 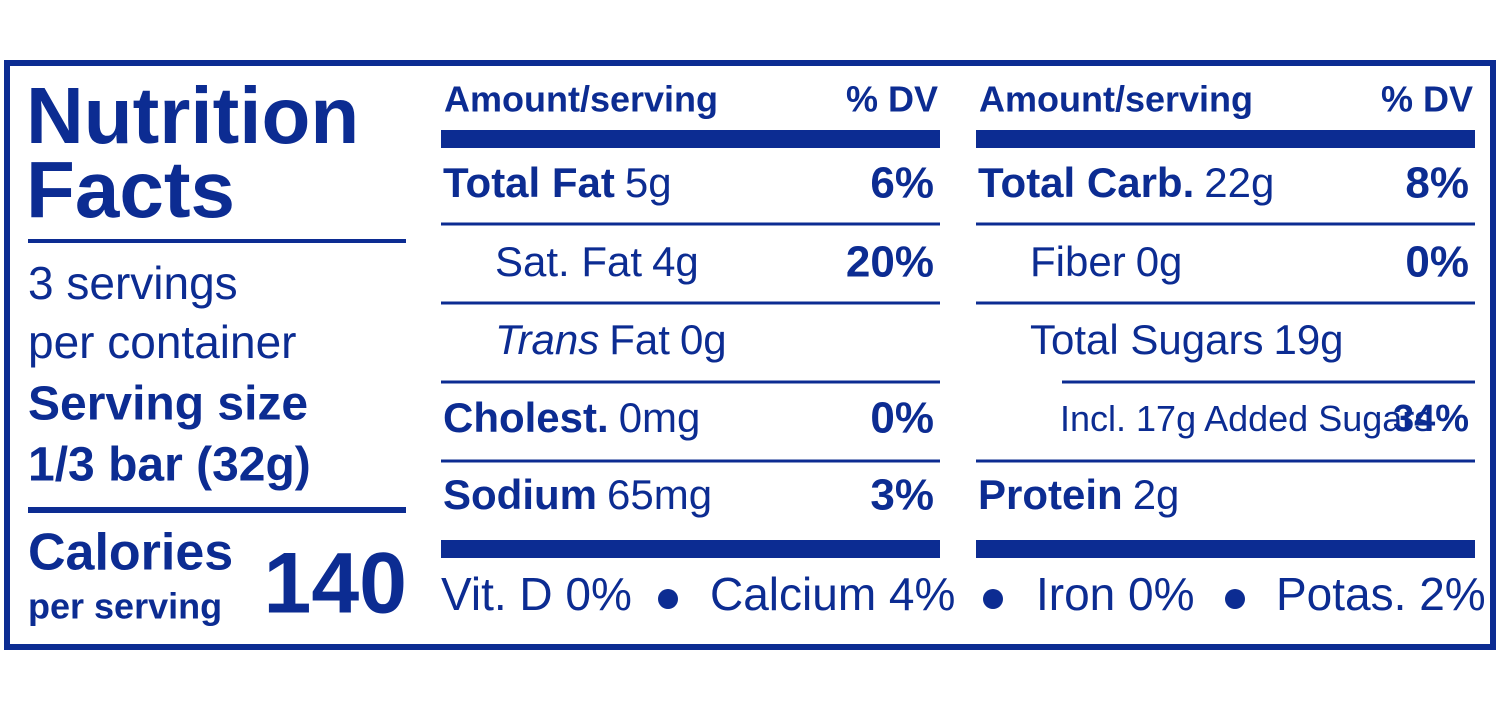 What do you see at coordinates (125, 606) in the screenshot?
I see `calories-sublabel: per serving` at bounding box center [125, 606].